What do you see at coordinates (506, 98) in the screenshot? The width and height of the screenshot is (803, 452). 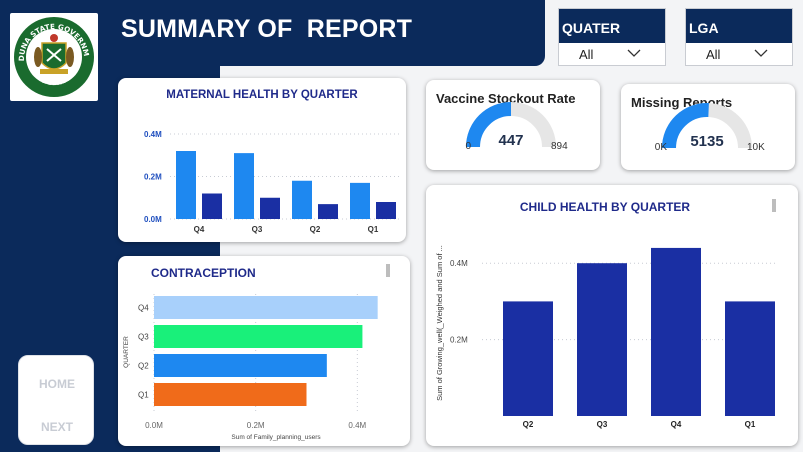 I see `vaccine-kpi-title: Vaccine Stockout Rate` at bounding box center [506, 98].